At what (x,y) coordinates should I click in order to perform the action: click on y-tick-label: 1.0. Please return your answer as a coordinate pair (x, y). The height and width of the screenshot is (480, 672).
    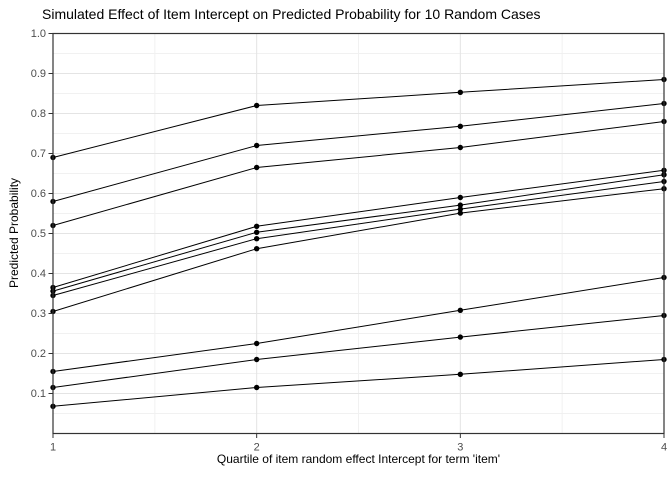
    Looking at the image, I should click on (38, 34).